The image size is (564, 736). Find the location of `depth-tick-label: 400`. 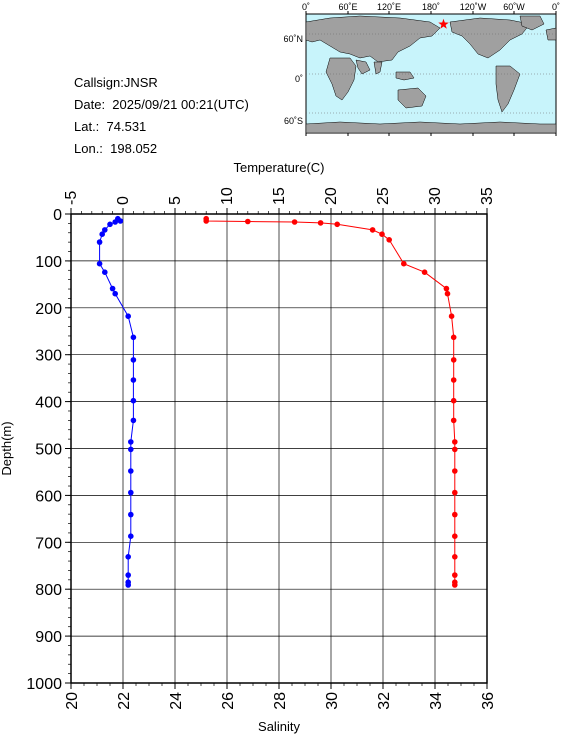

depth-tick-label: 400 is located at coordinates (48, 403).